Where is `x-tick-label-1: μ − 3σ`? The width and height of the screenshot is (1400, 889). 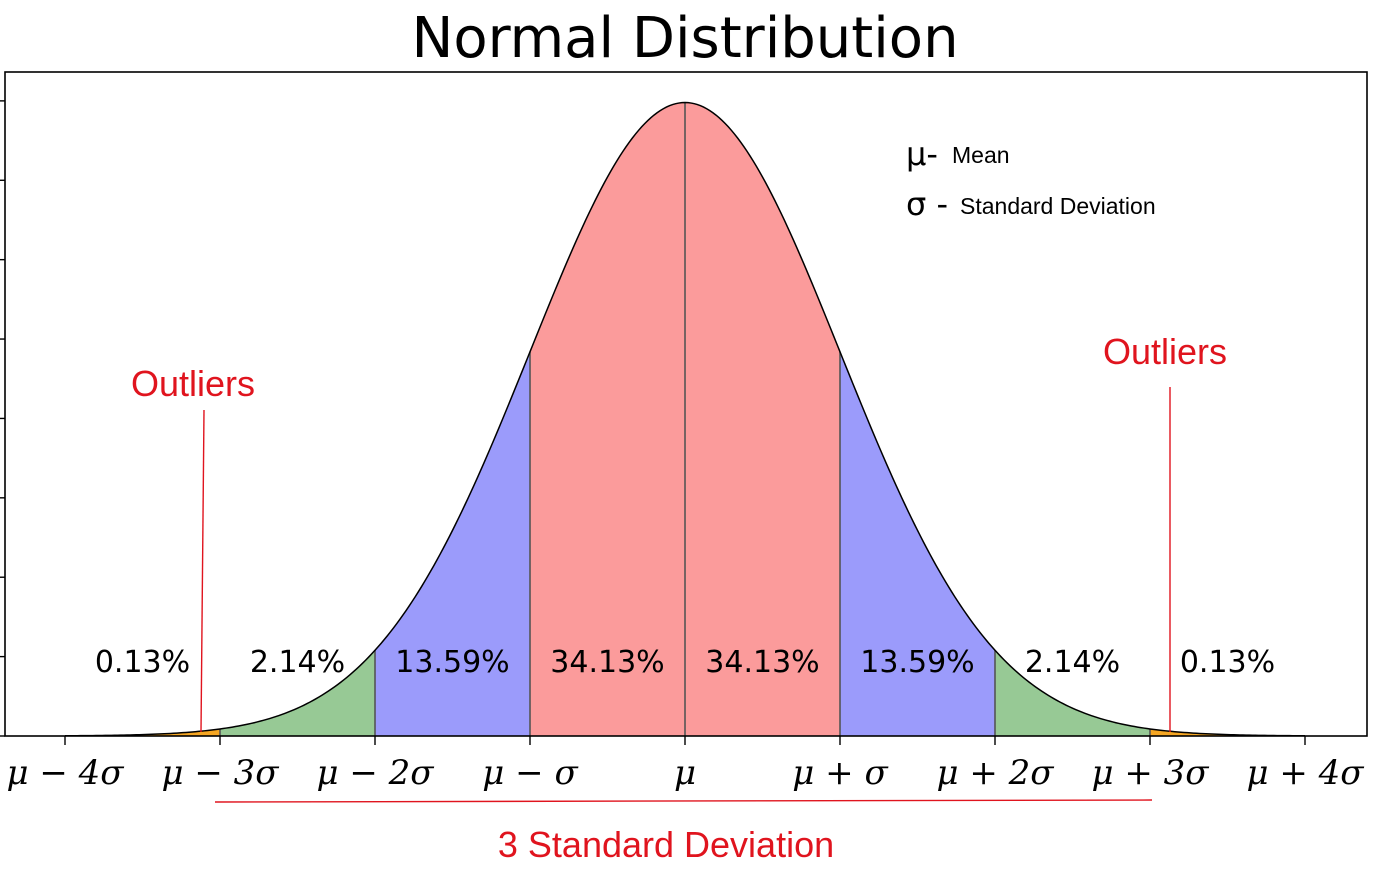
x-tick-label-1: μ − 3σ is located at coordinates (220, 773).